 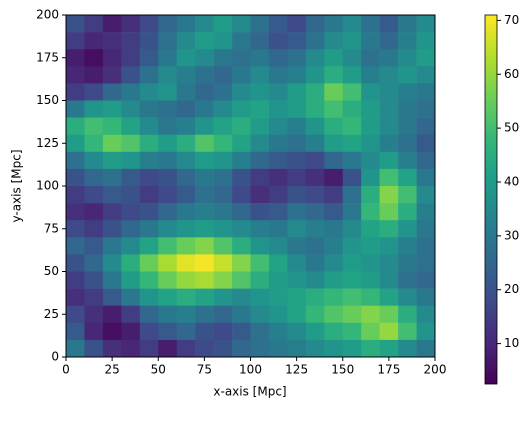 What do you see at coordinates (47, 143) in the screenshot?
I see `y-tick-label: 125` at bounding box center [47, 143].